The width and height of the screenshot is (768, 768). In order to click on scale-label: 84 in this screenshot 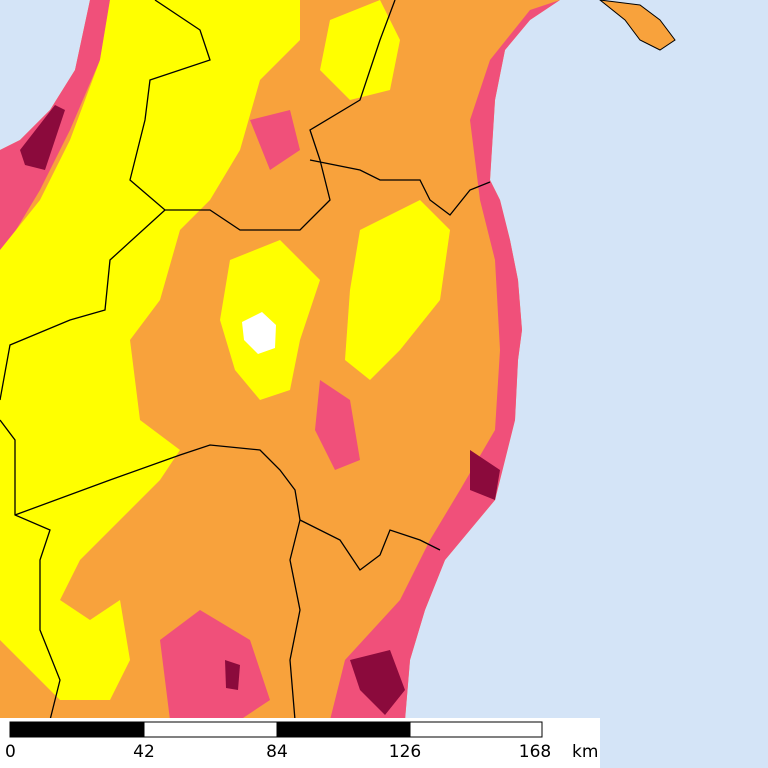, I will do `click(277, 752)`.